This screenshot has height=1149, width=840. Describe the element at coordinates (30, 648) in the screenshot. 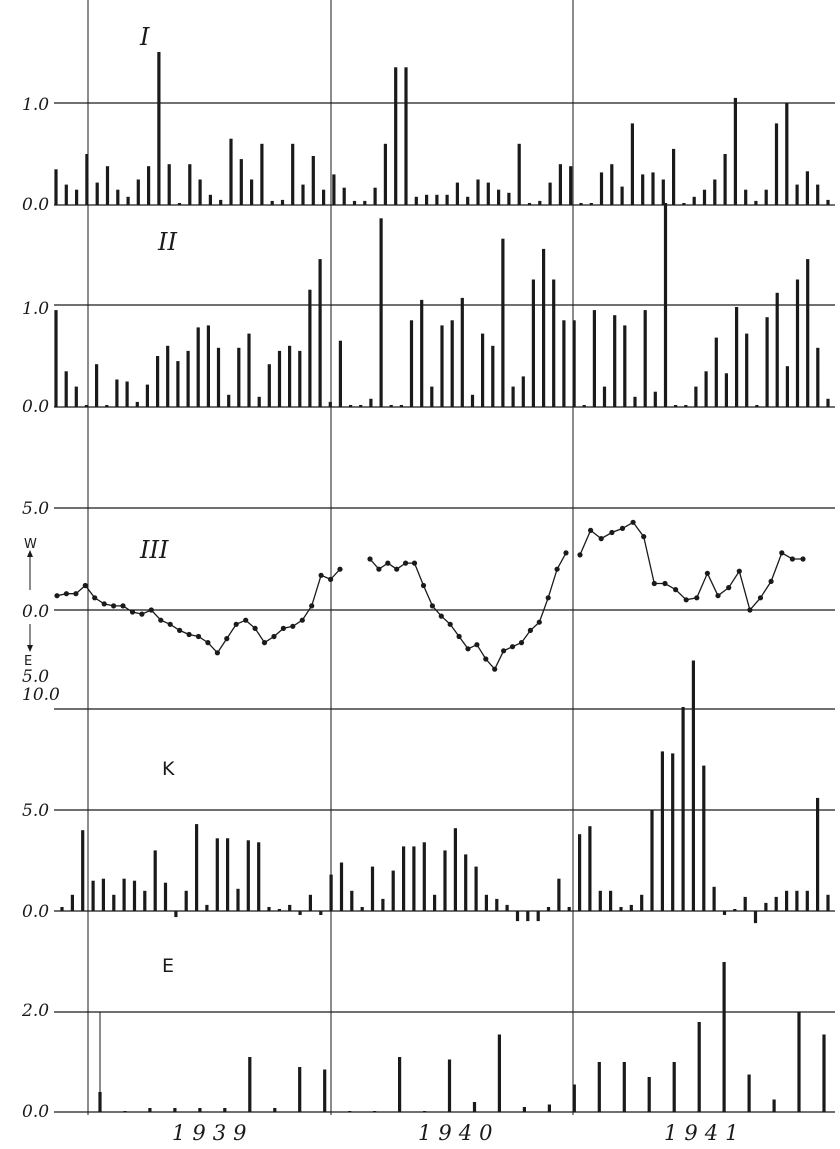

I see `arrow-down-icon` at that location.